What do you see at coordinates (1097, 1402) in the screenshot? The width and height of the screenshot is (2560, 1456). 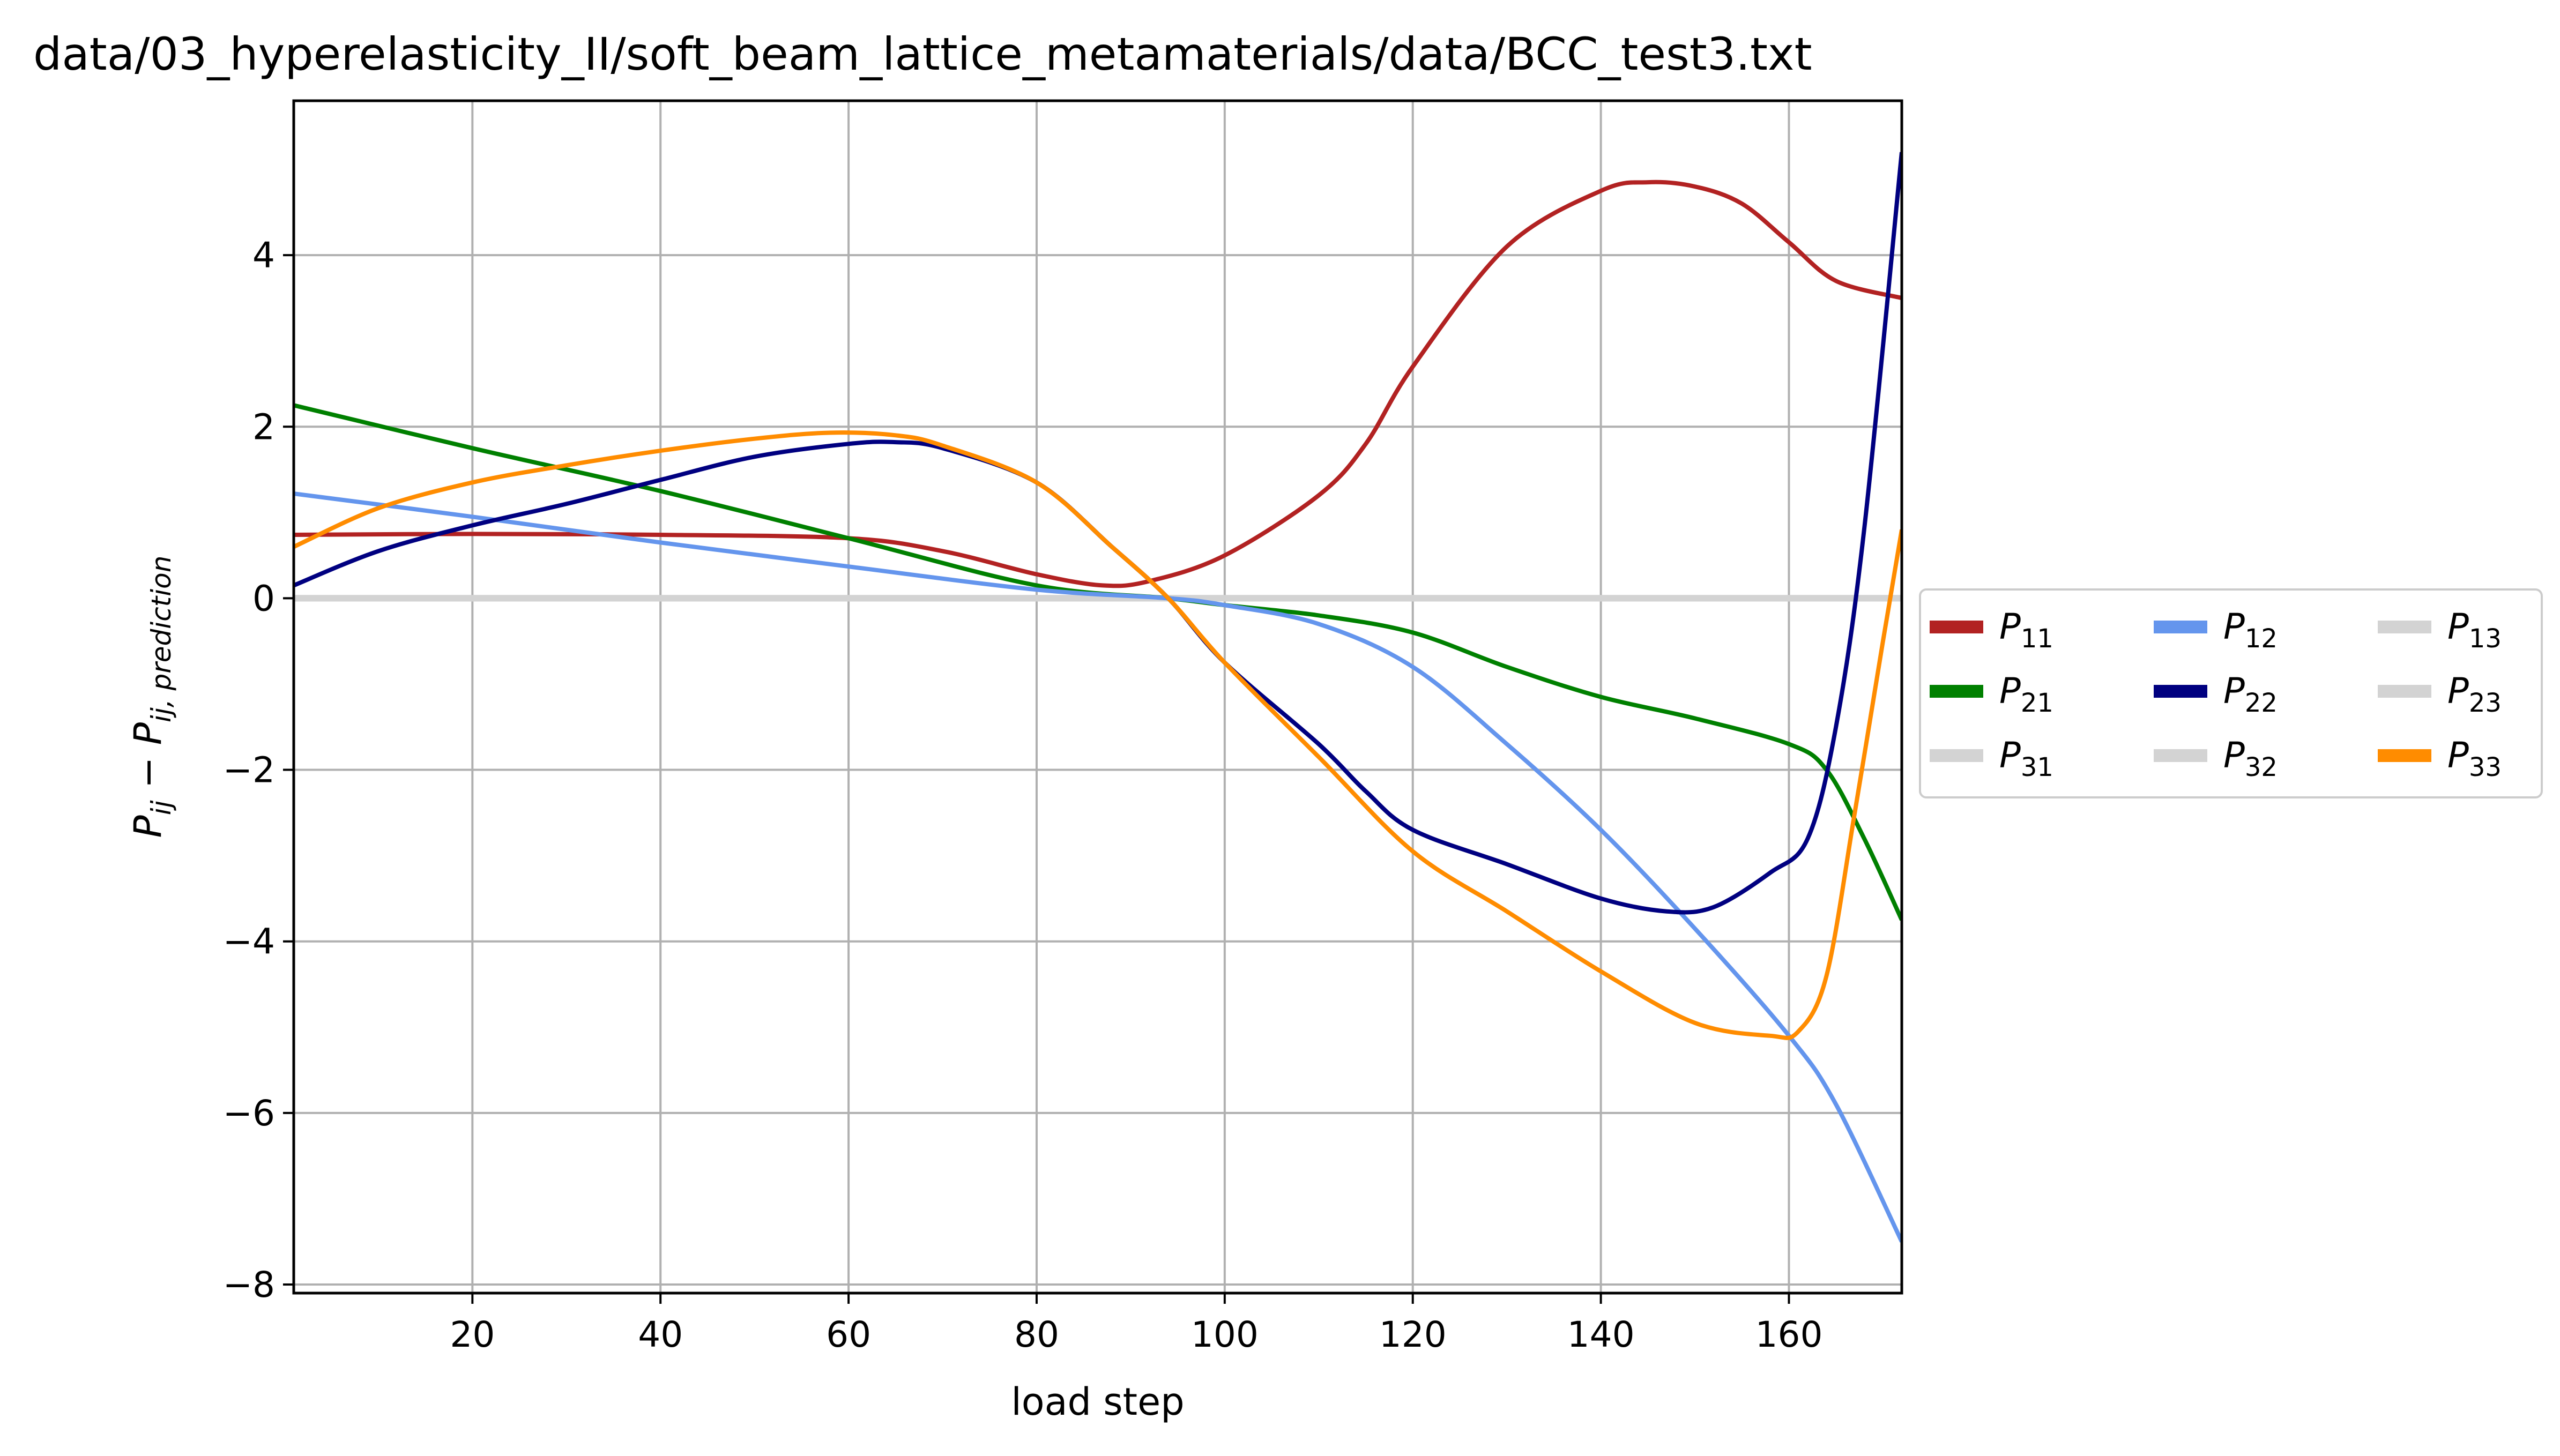 I see `x-axis-label: load step` at bounding box center [1097, 1402].